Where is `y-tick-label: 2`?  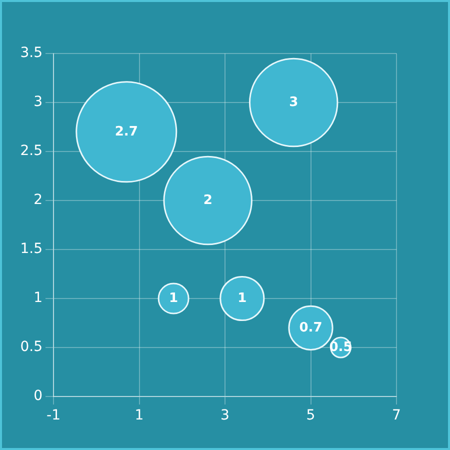
y-tick-label: 2 is located at coordinates (38, 200).